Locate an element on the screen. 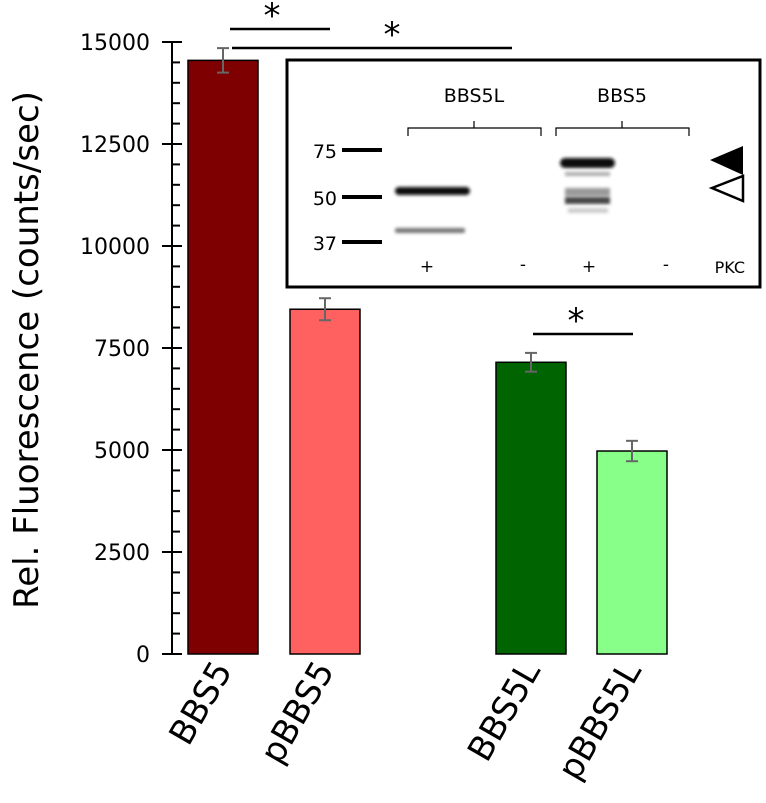 This screenshot has width=766, height=803. lane-4-pkc: - is located at coordinates (666, 265).